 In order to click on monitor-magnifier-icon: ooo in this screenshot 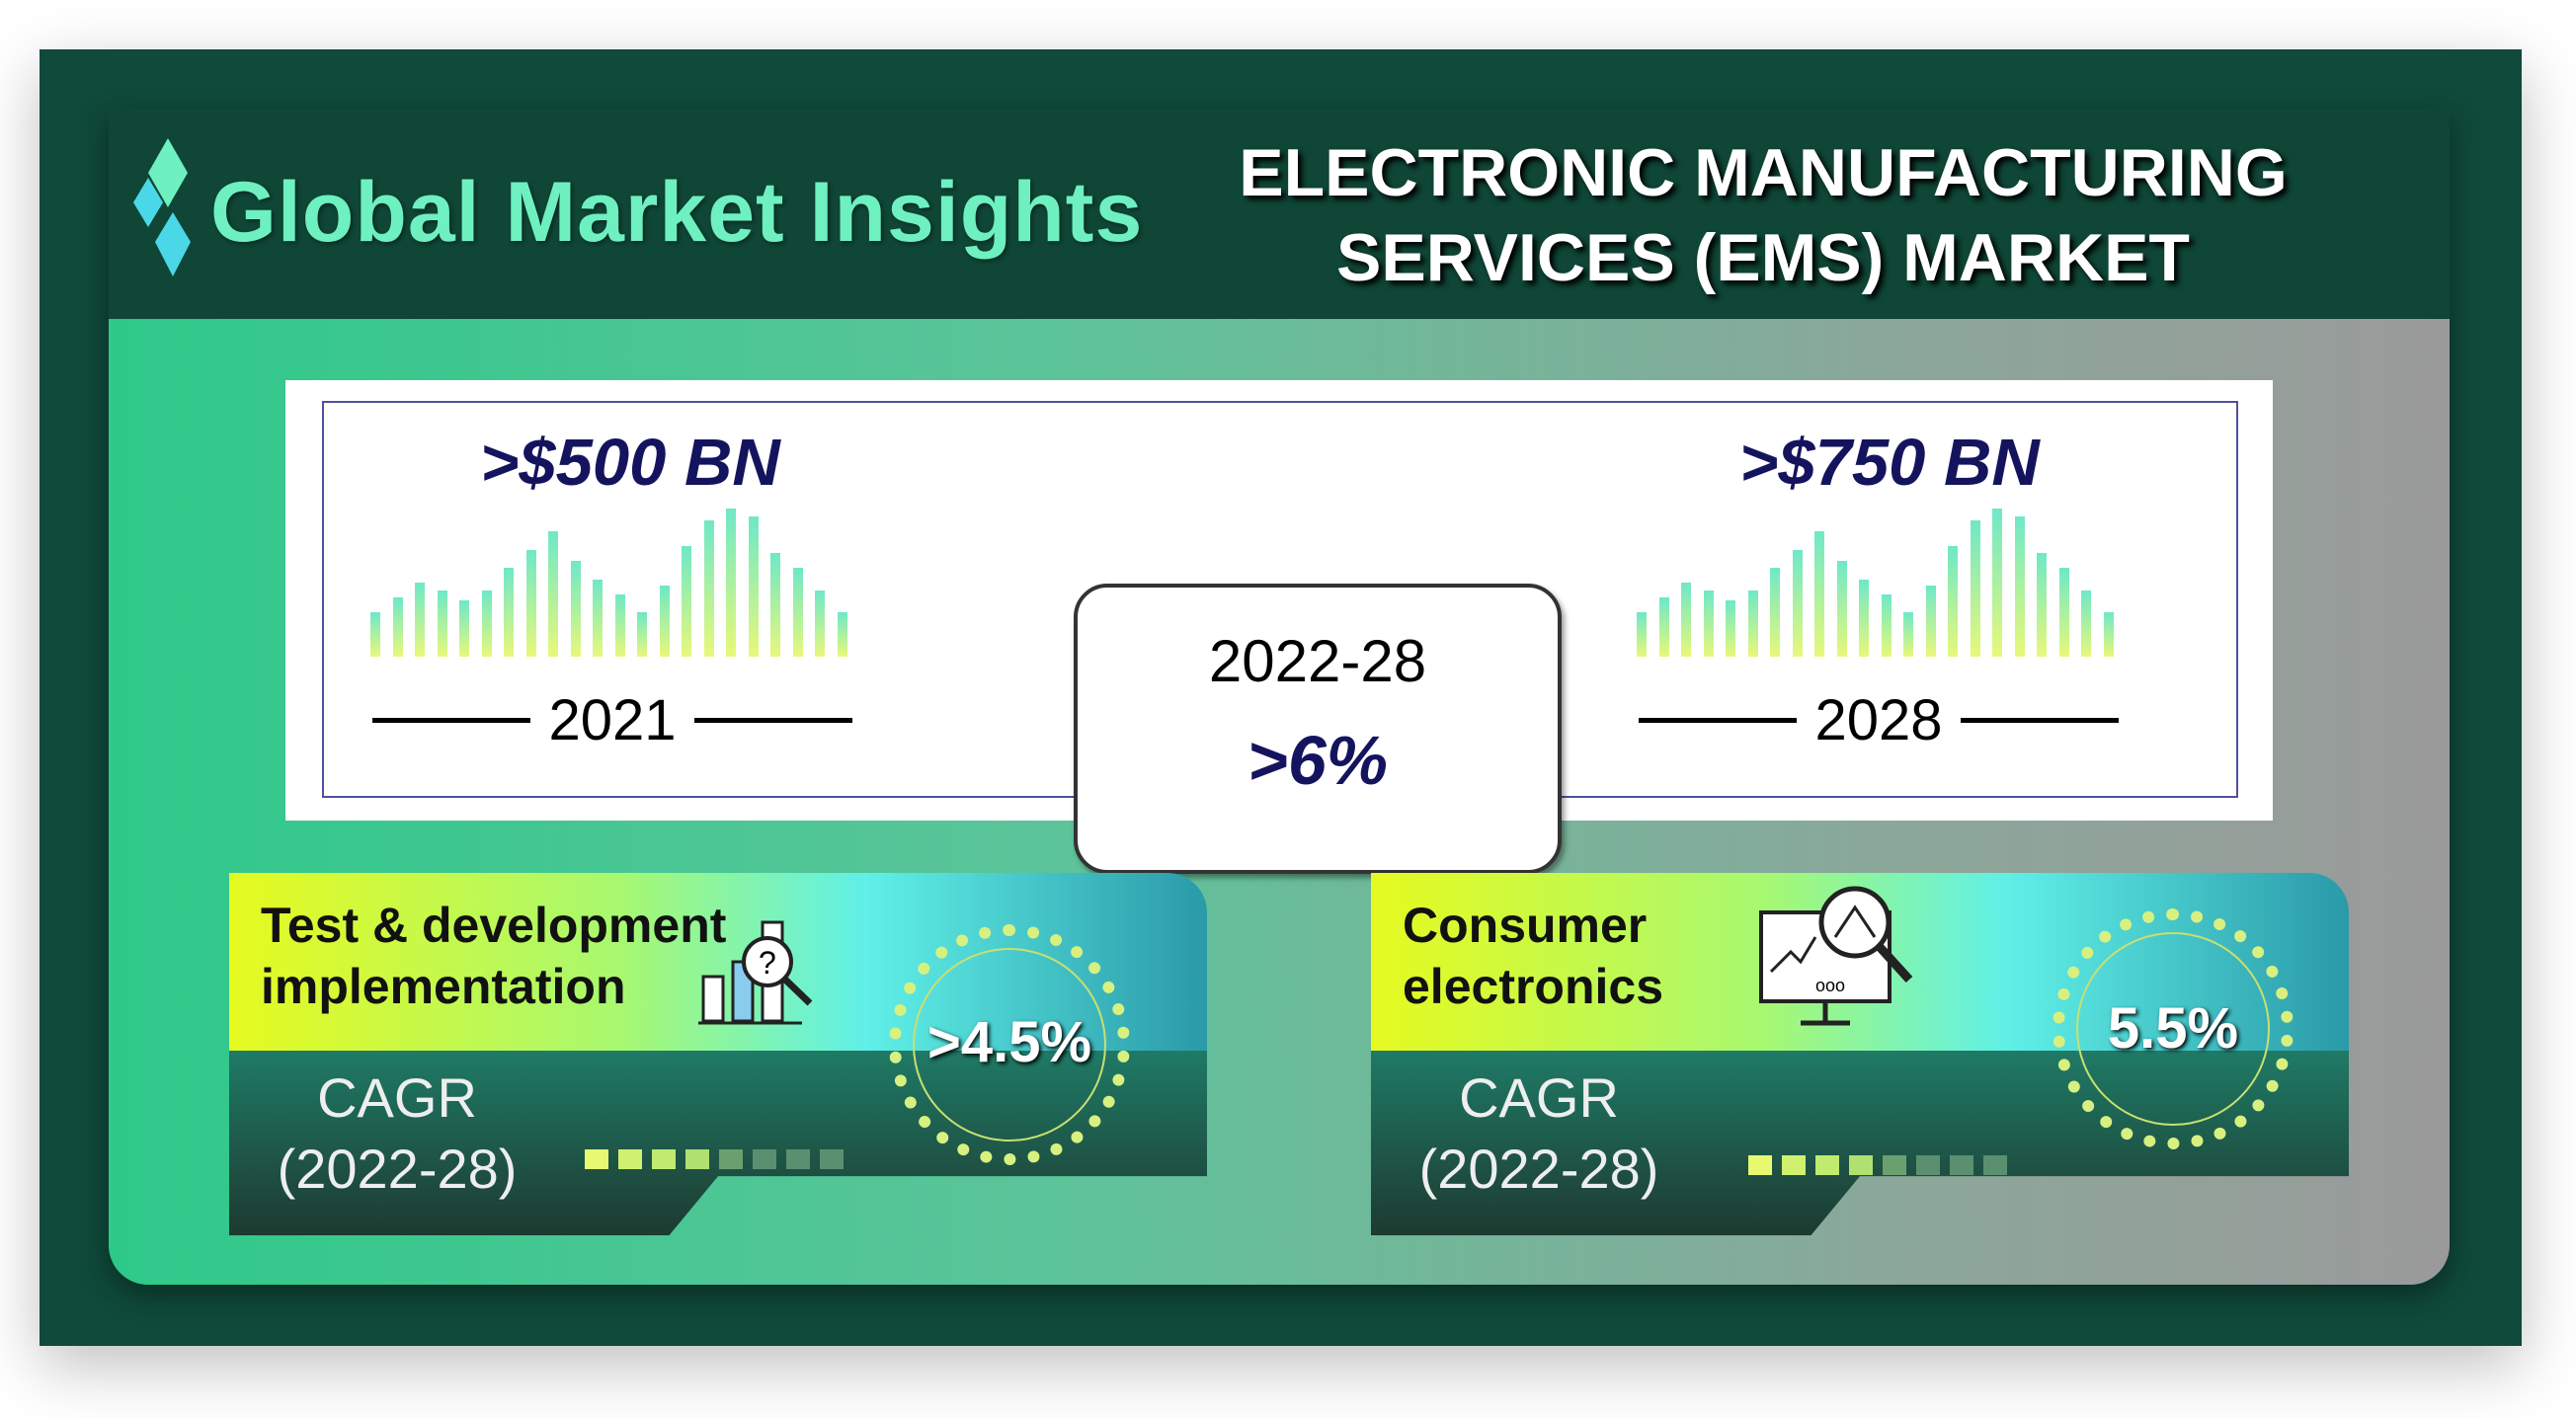, I will do `click(1836, 956)`.